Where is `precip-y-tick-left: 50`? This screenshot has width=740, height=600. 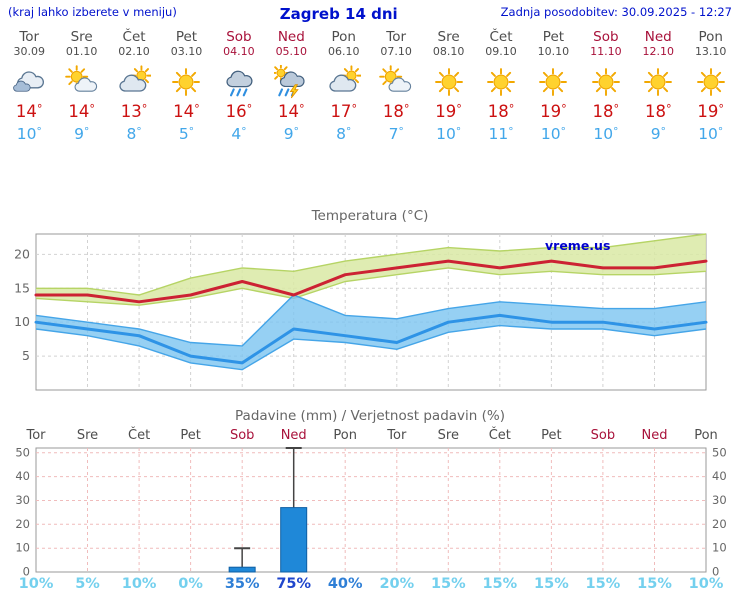 precip-y-tick-left: 50 is located at coordinates (22, 452).